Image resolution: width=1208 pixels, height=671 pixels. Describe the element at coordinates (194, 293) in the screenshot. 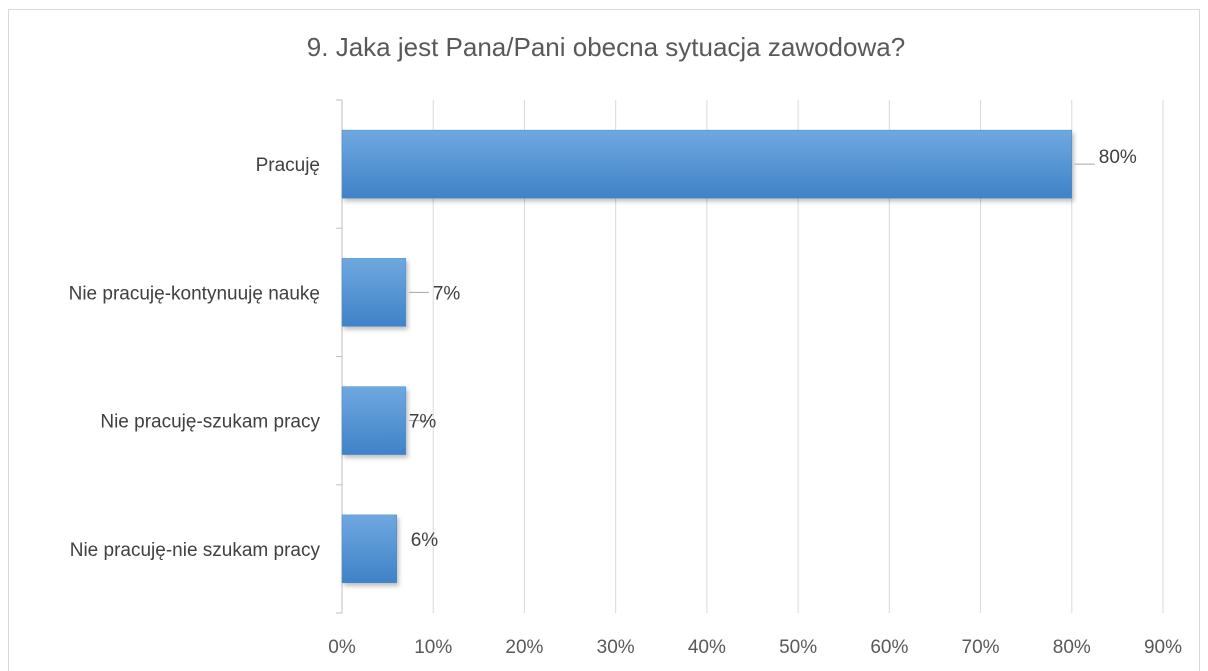

I see `category-label: Nie pracuję-kontynuuję naukę` at that location.